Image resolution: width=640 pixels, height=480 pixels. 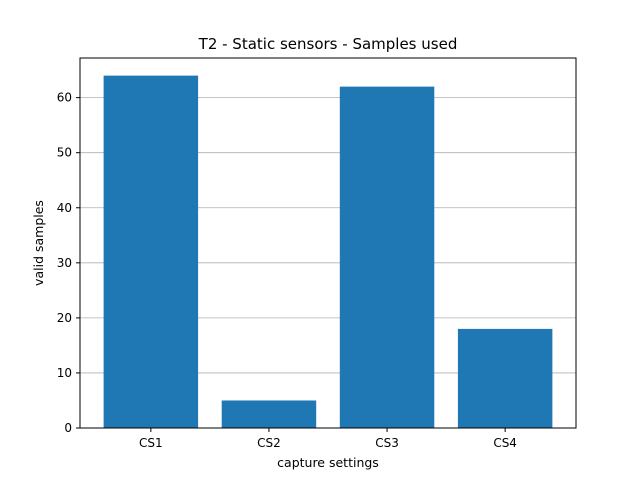 I want to click on x-tick-label: CS2, so click(x=269, y=443).